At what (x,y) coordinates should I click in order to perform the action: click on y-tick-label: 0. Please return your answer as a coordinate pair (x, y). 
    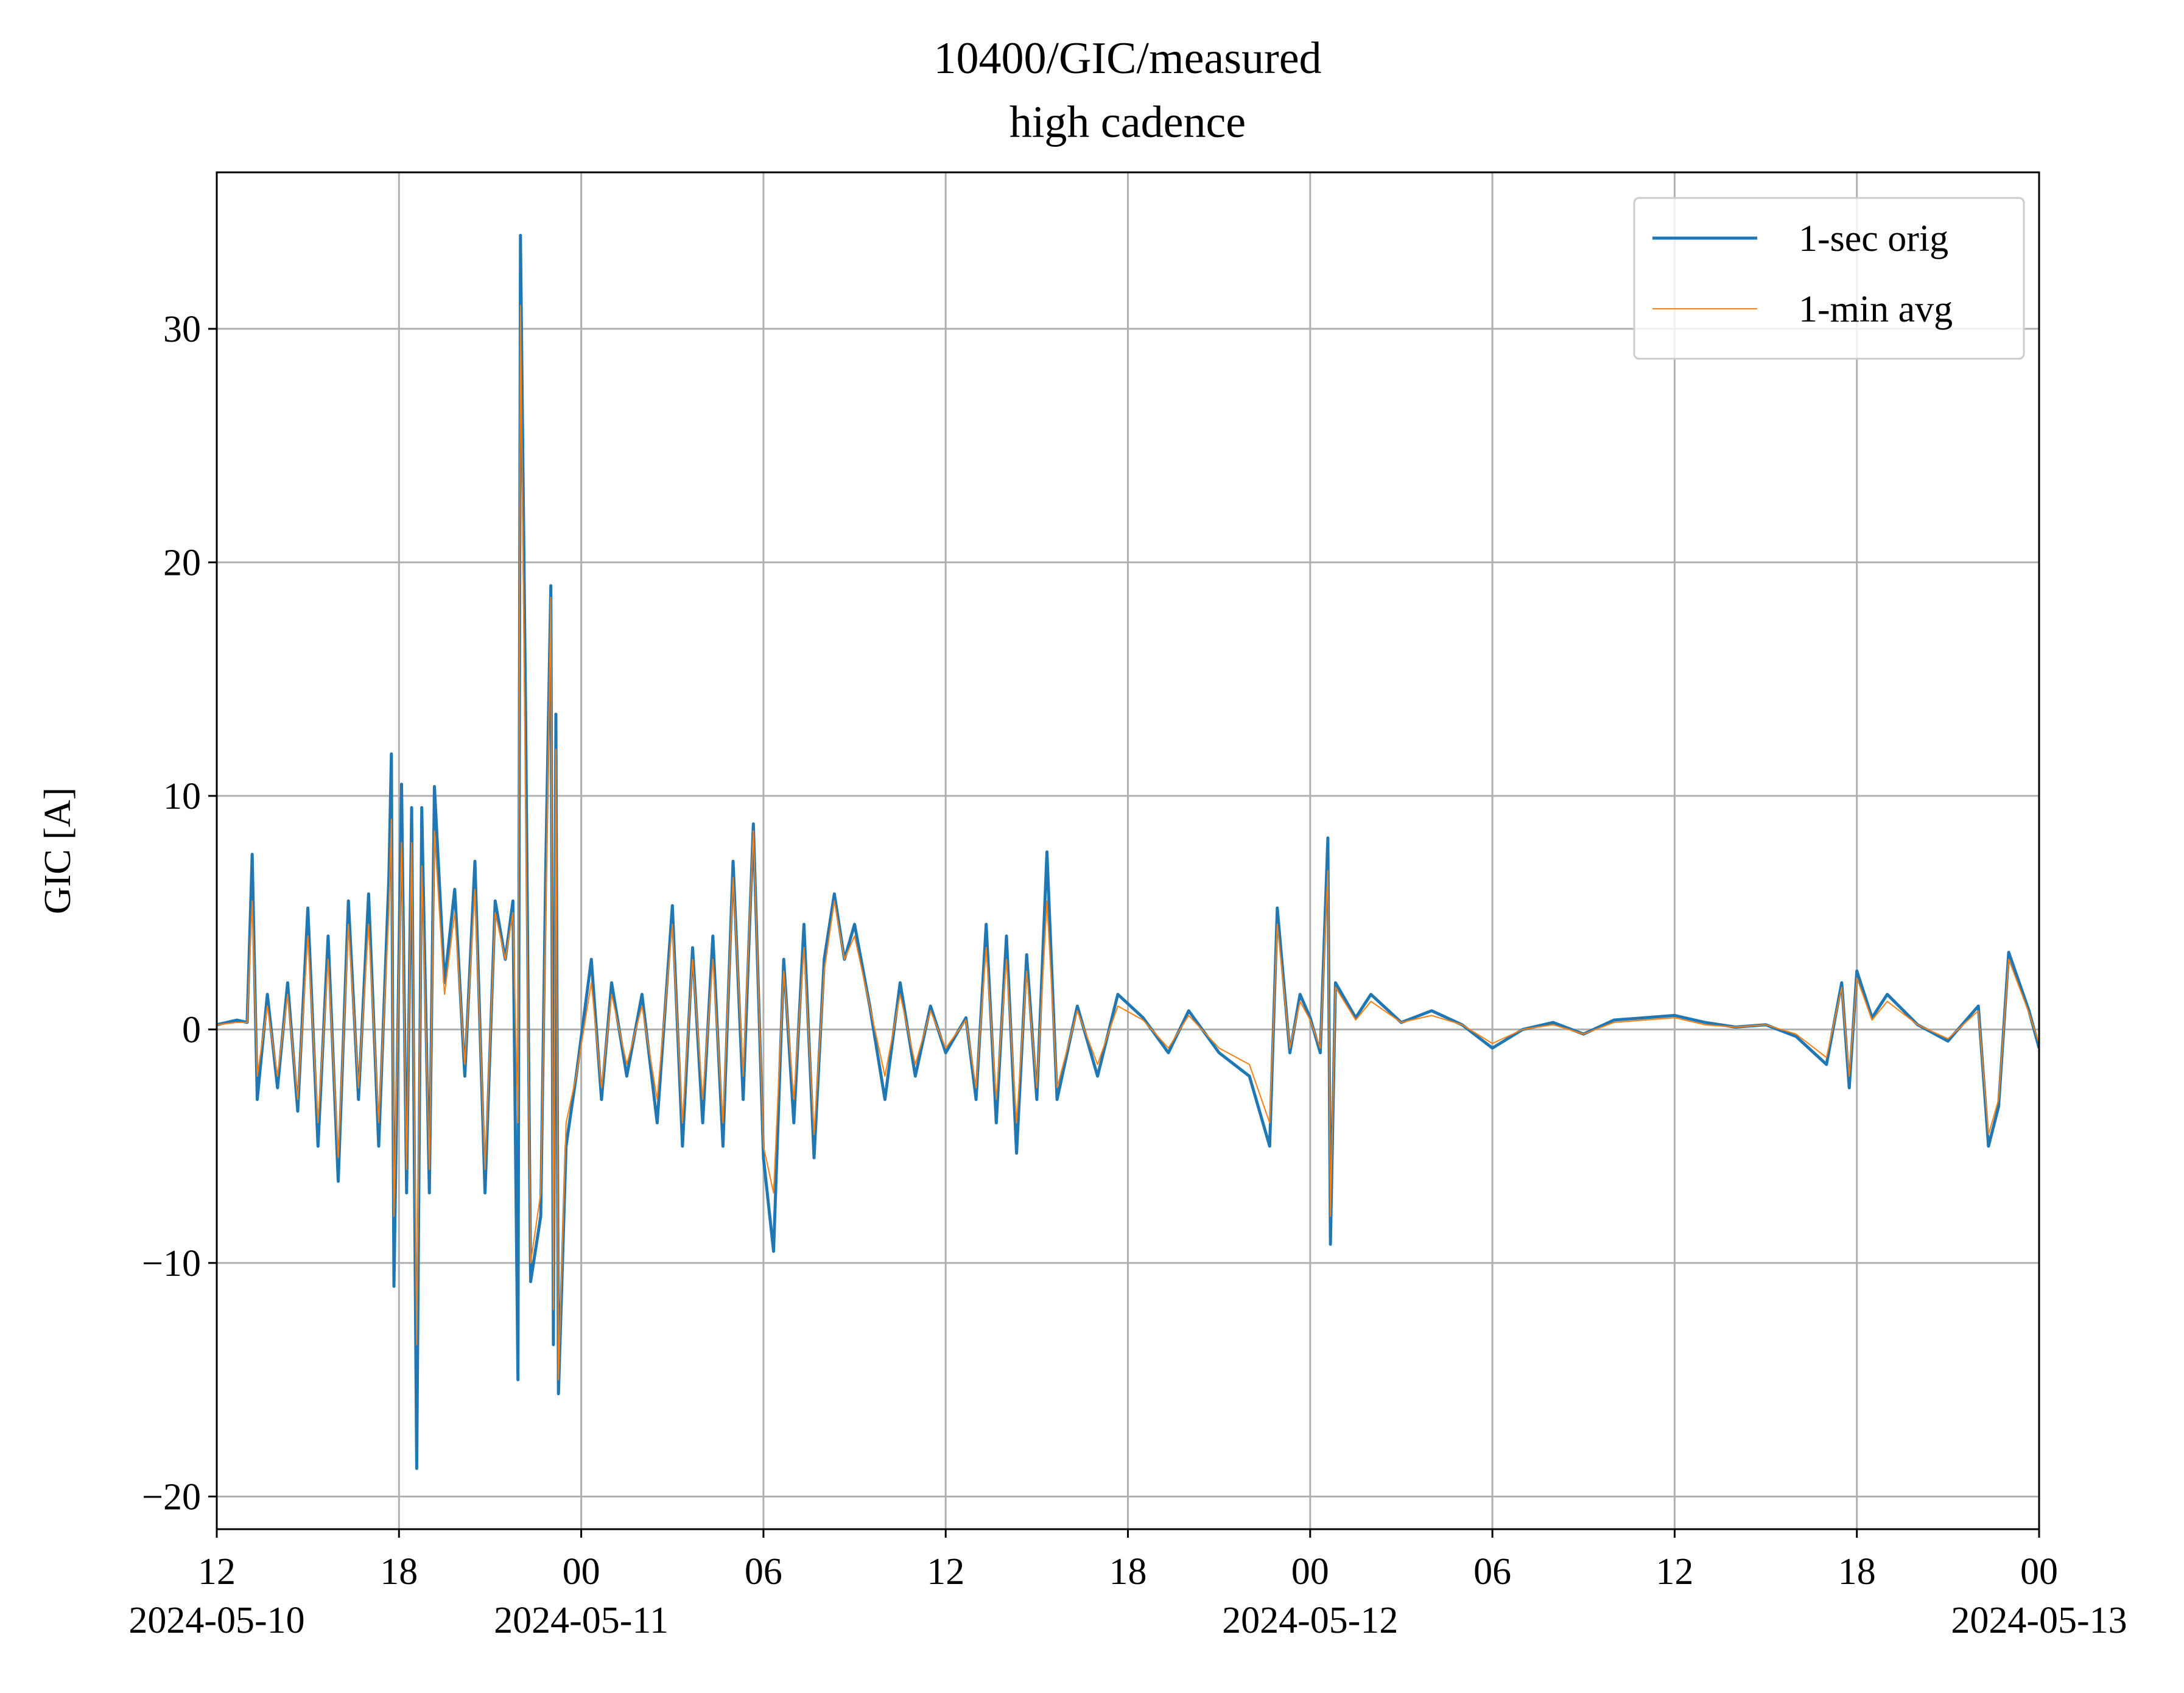
    Looking at the image, I should click on (191, 1030).